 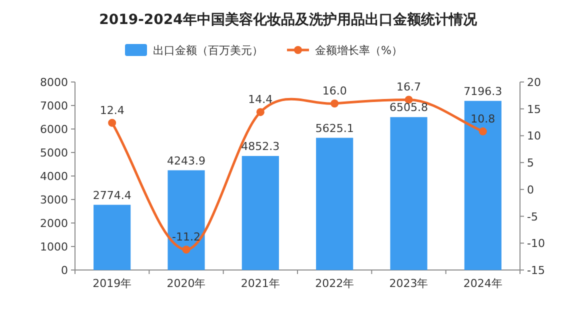 I want to click on y-tick-label: 5000, so click(x=54, y=153).